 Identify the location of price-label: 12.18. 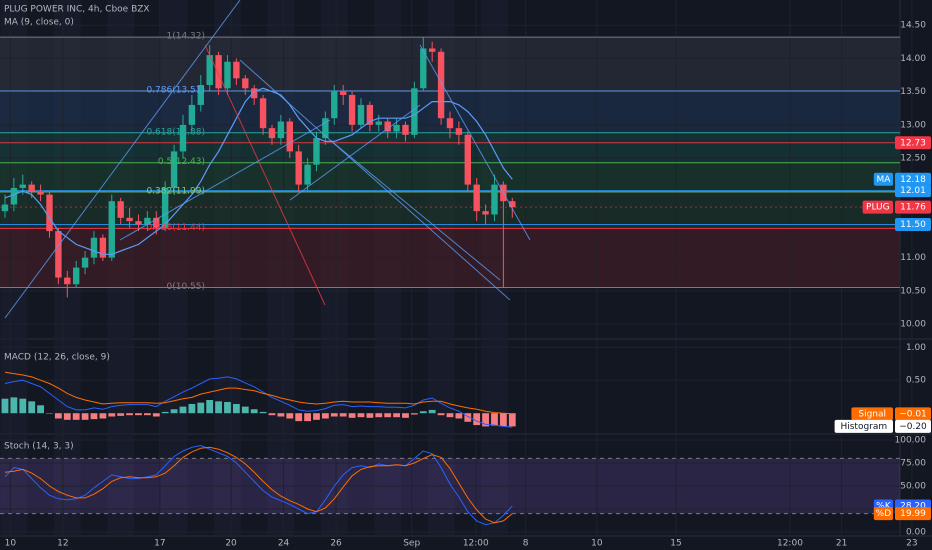
(913, 180).